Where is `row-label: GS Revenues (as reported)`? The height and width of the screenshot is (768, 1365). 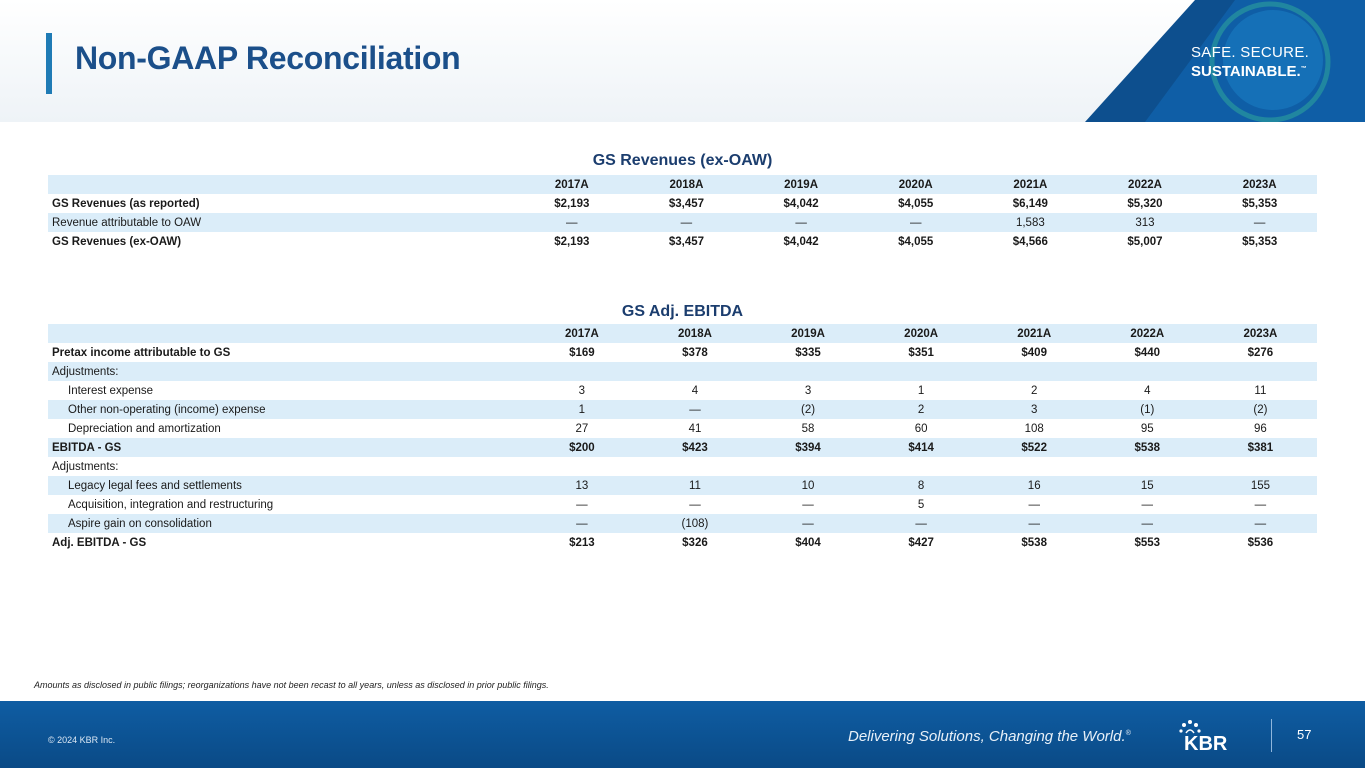
row-label: GS Revenues (as reported) is located at coordinates (126, 203).